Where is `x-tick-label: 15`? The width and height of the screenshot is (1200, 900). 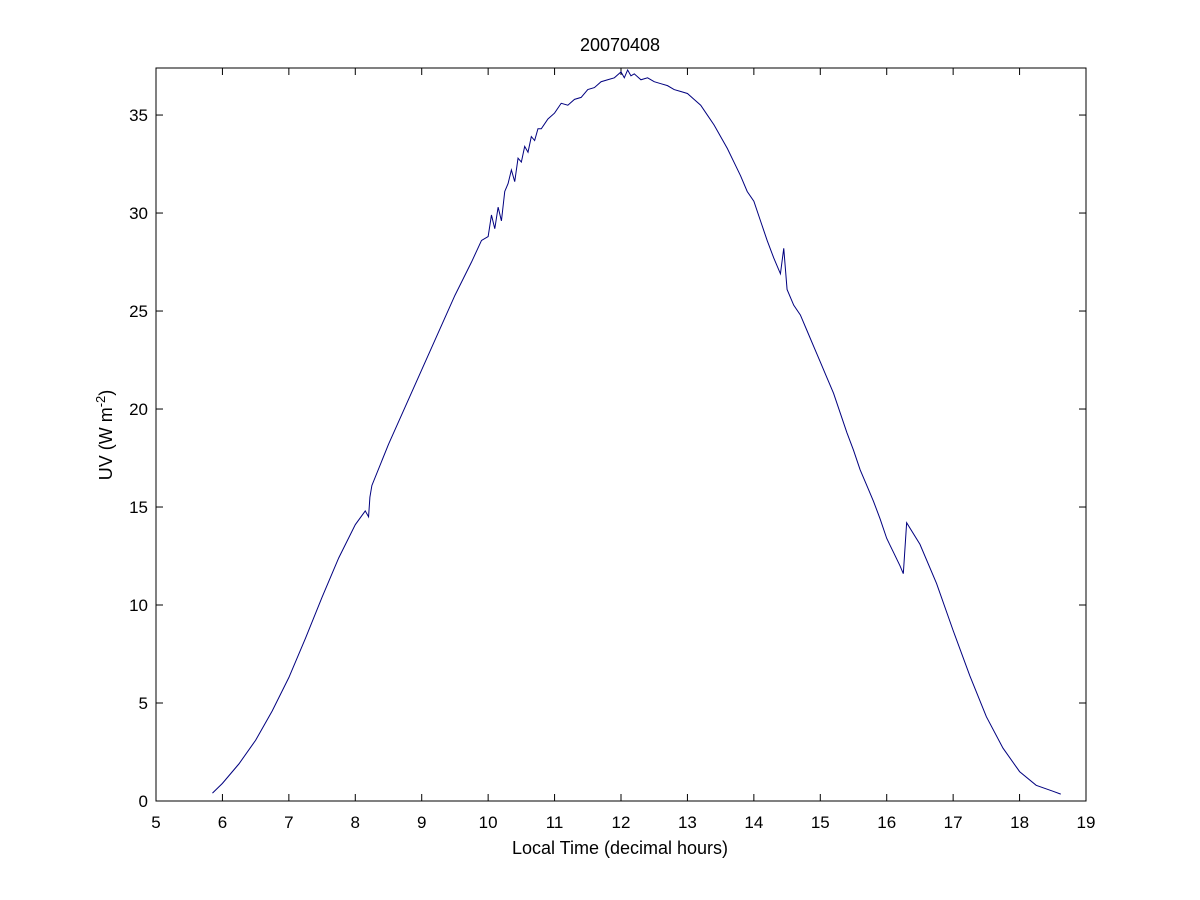
x-tick-label: 15 is located at coordinates (820, 822).